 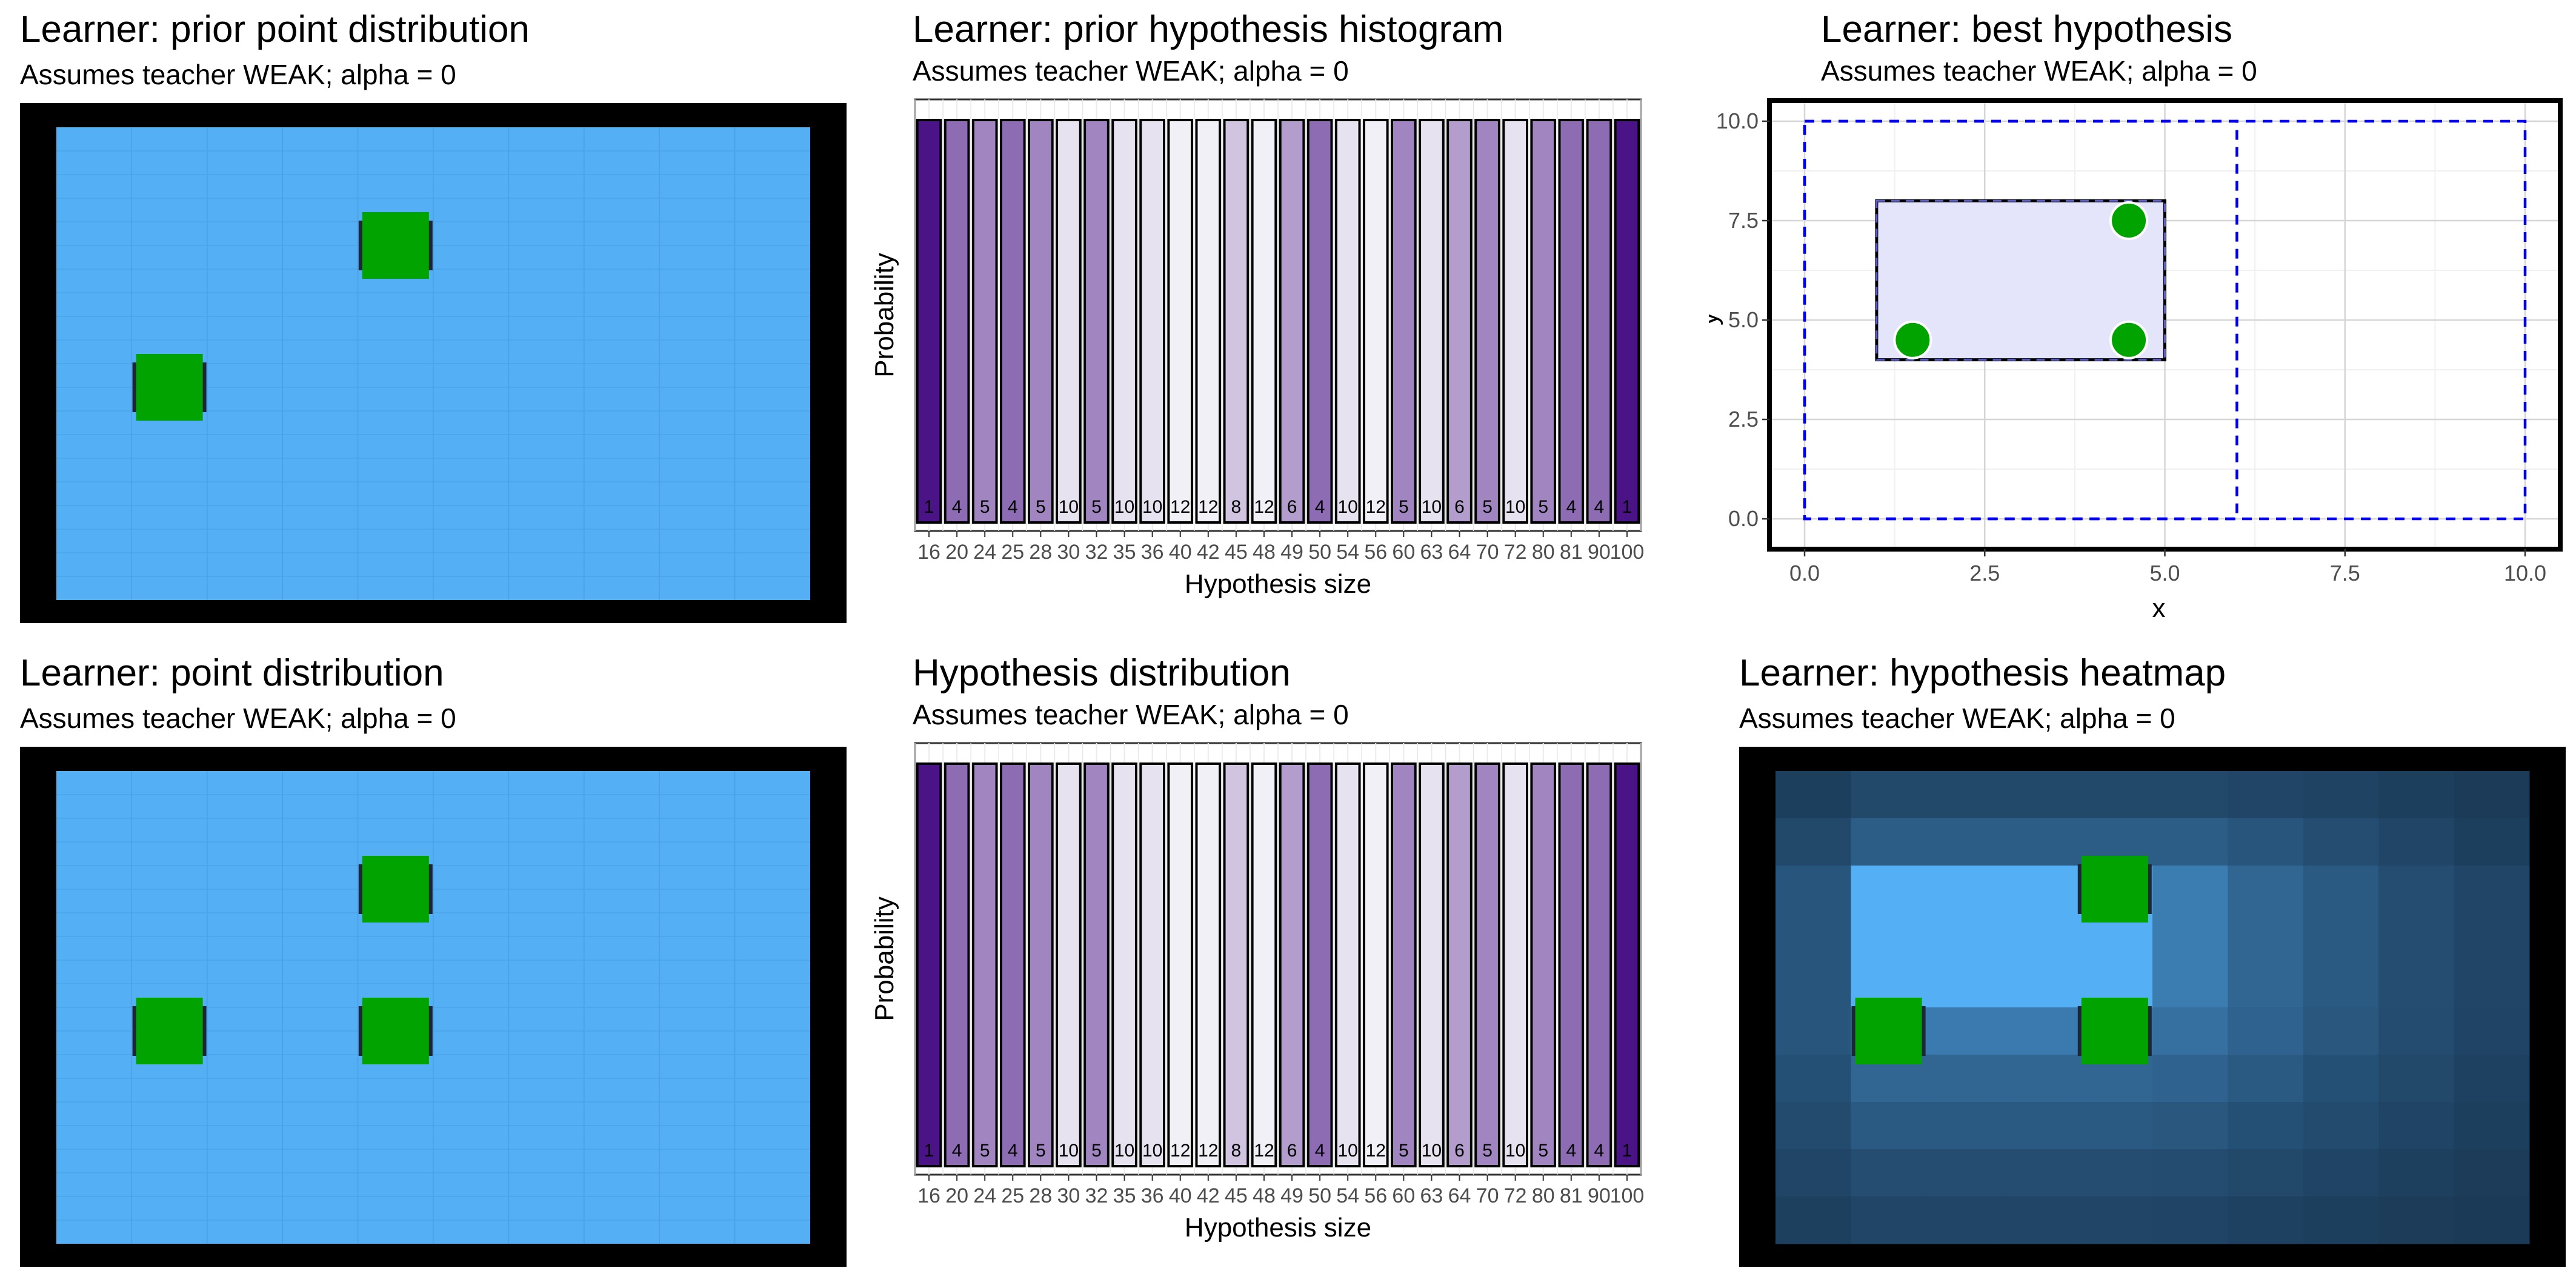 I want to click on bar-count-label: 4, so click(x=957, y=507).